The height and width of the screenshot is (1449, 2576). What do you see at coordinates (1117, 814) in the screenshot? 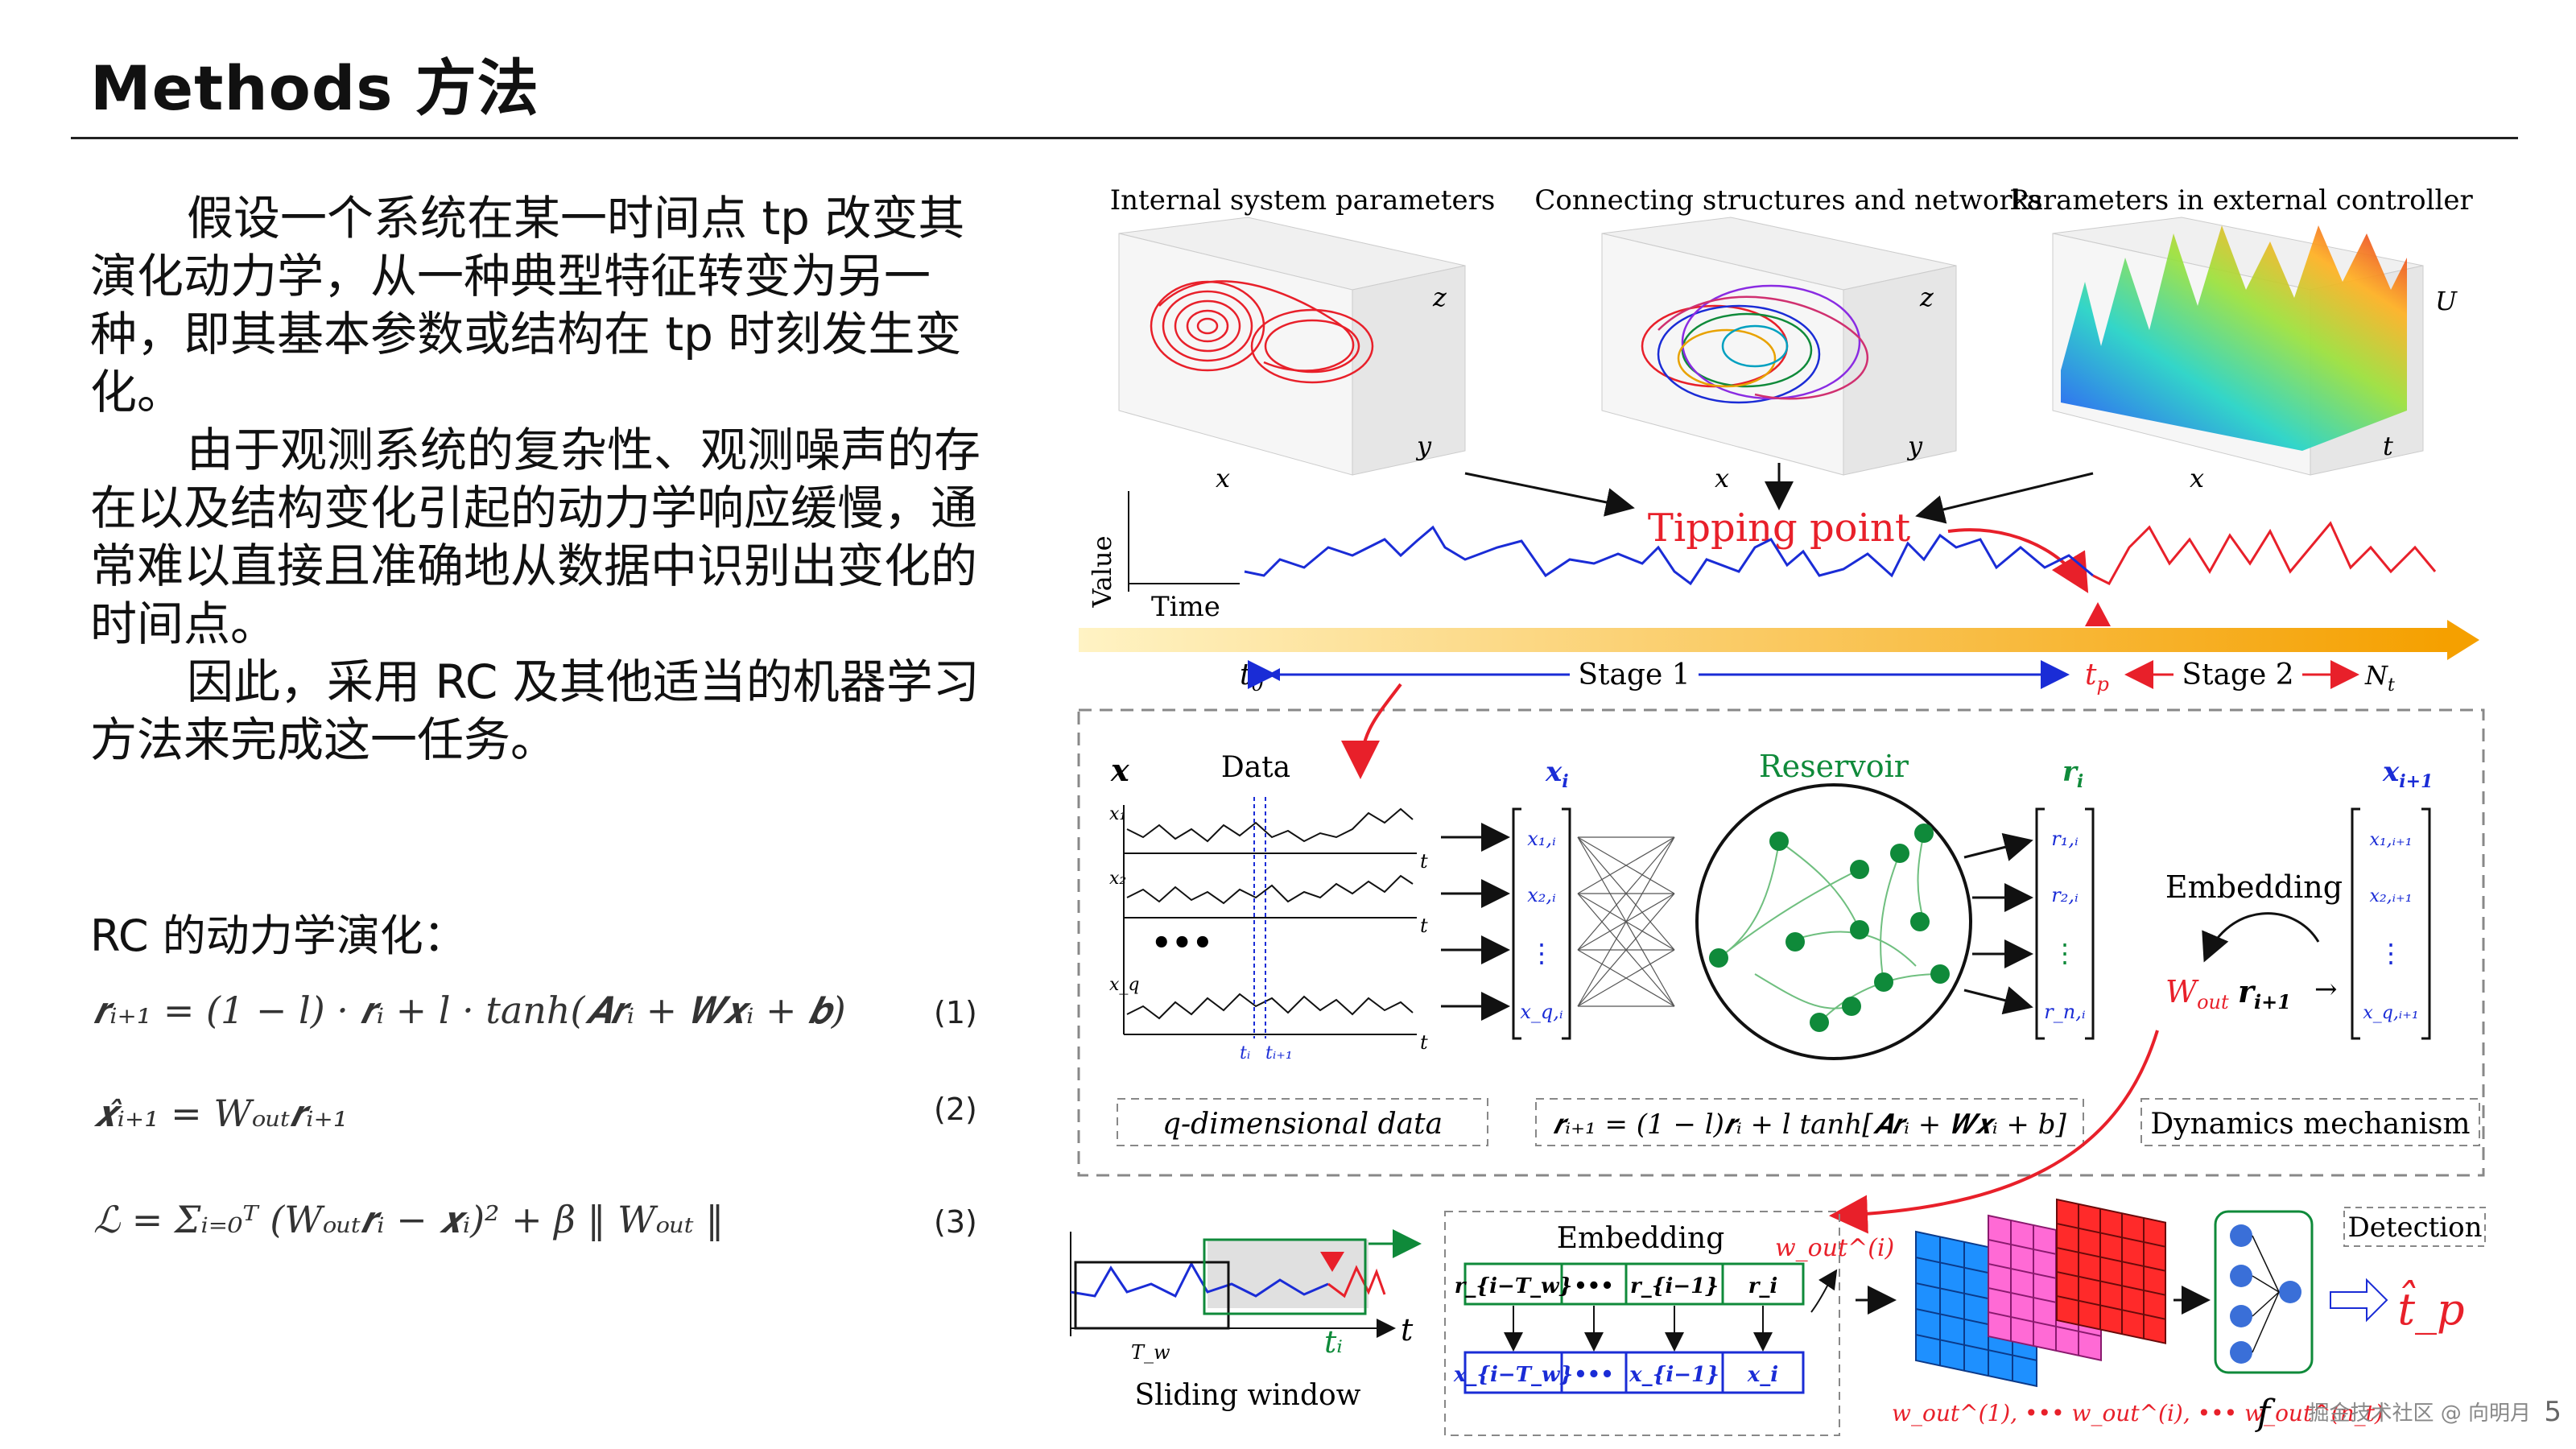
I see `series-x1-label: x₁` at bounding box center [1117, 814].